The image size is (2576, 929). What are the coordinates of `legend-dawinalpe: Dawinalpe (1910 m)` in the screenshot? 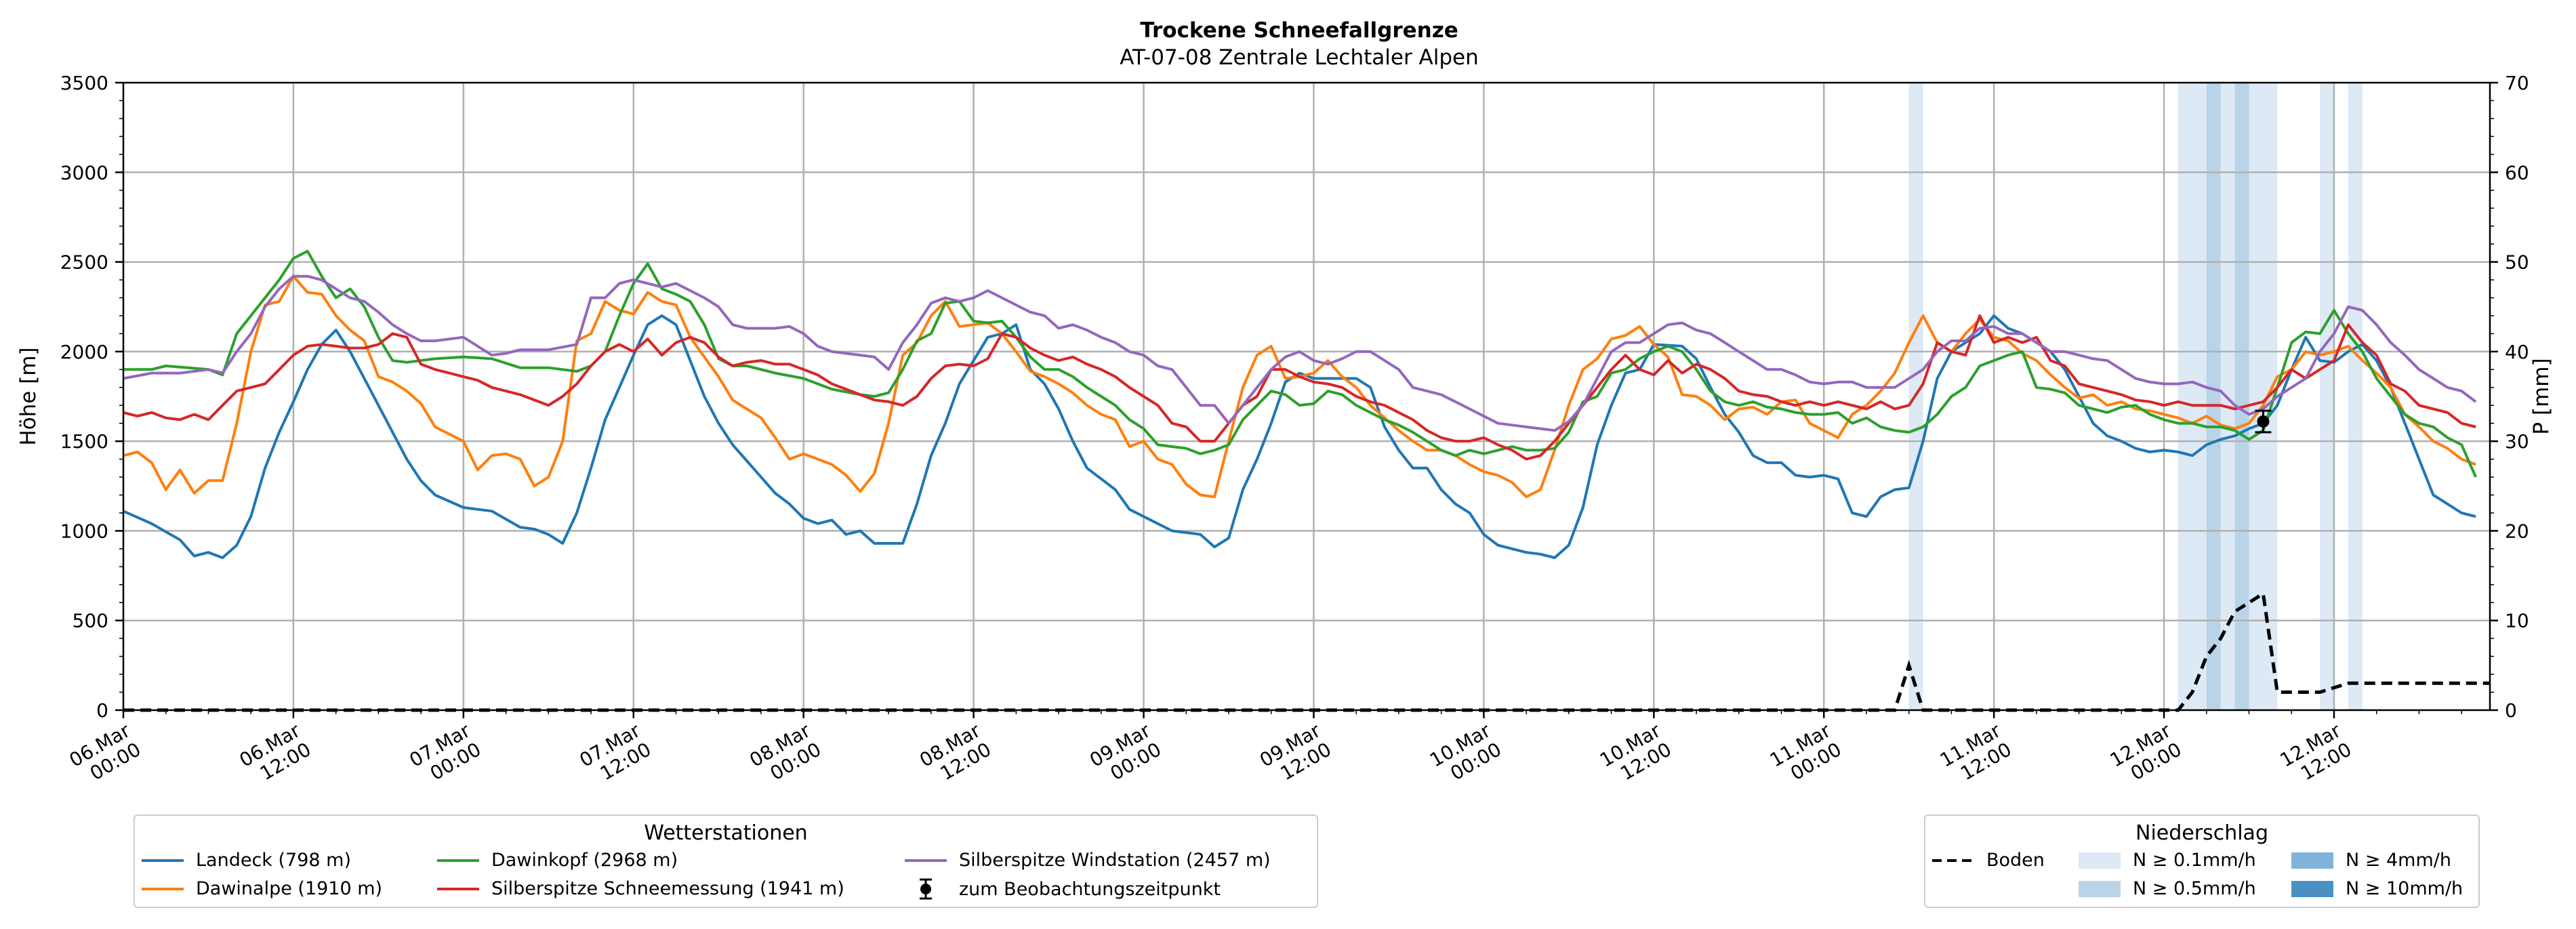 It's located at (262, 888).